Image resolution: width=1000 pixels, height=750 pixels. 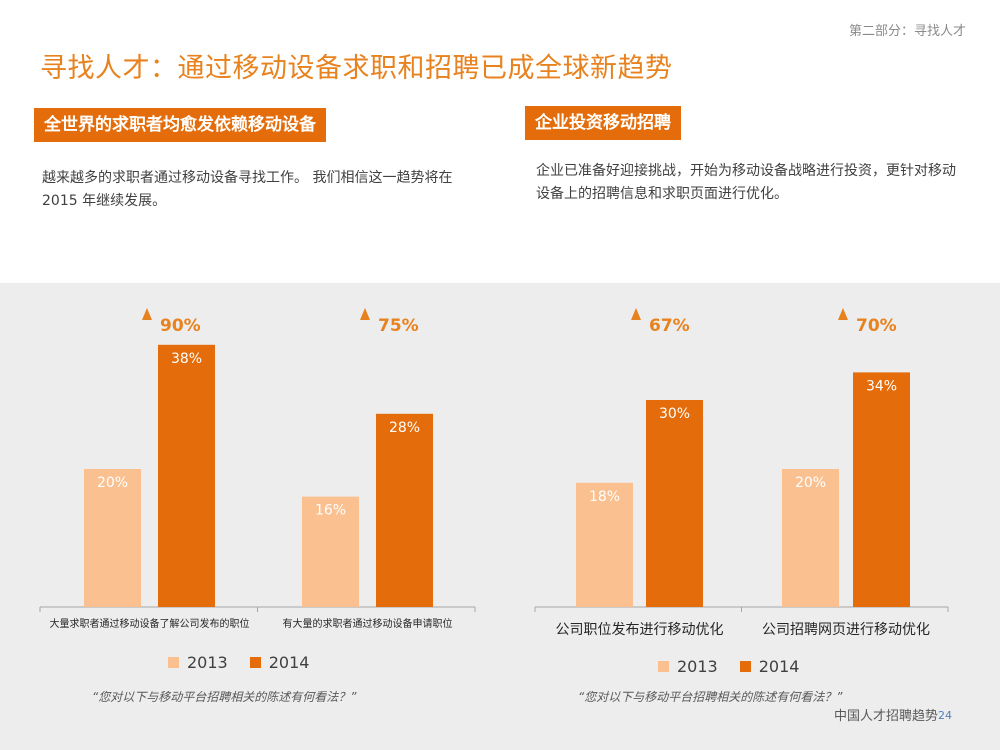 What do you see at coordinates (907, 31) in the screenshot?
I see `section-label: 第二部分：寻找人才` at bounding box center [907, 31].